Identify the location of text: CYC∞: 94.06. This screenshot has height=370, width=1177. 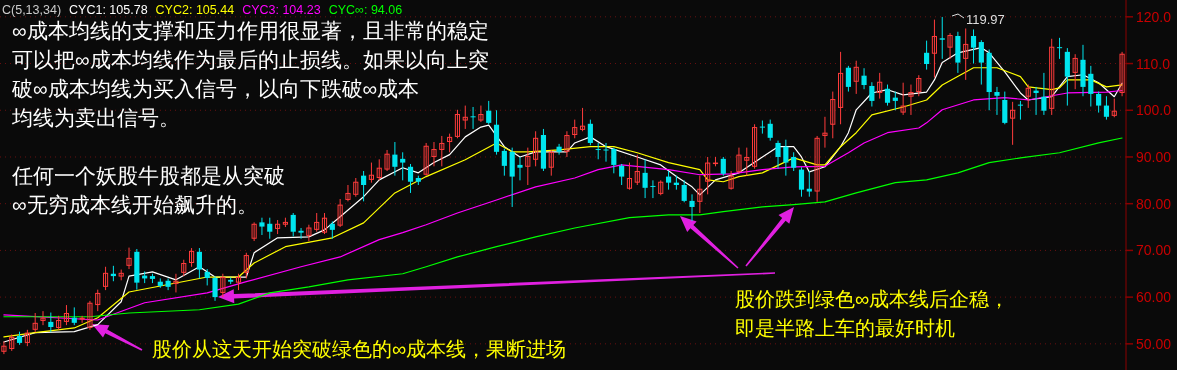
(365, 10).